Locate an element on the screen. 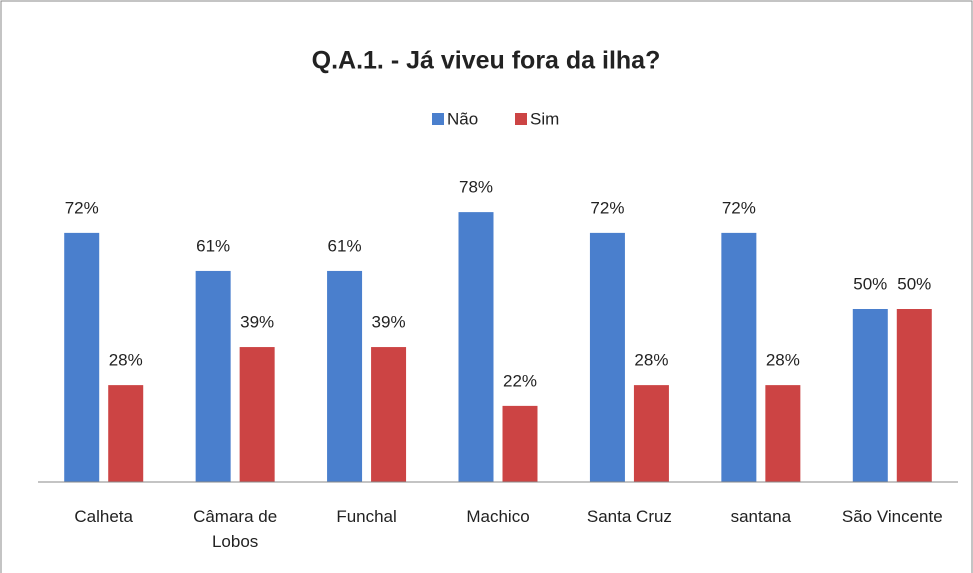 Image resolution: width=973 pixels, height=573 pixels. legend-label: Não is located at coordinates (462, 118).